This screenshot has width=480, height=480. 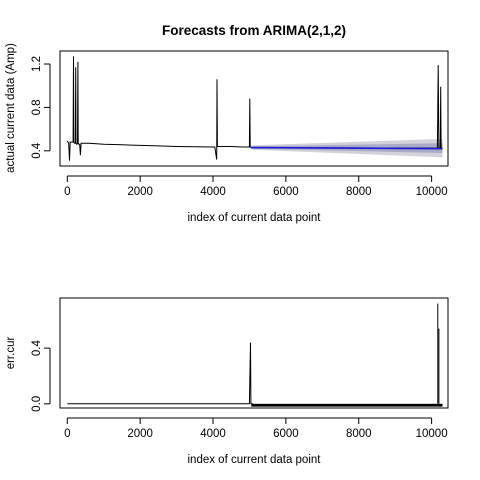 What do you see at coordinates (11, 108) in the screenshot?
I see `y-axis-label-top: actual current data (Amp)` at bounding box center [11, 108].